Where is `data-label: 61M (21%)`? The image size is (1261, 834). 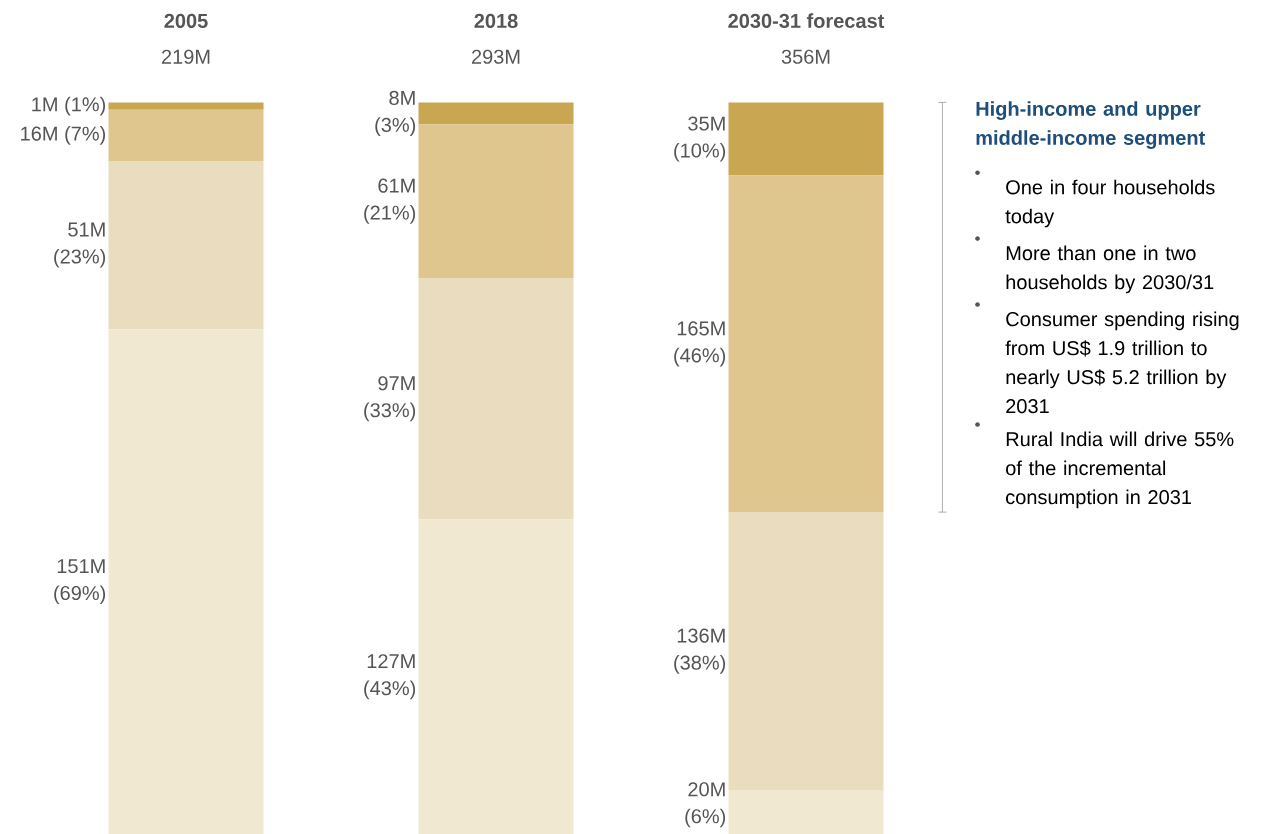 data-label: 61M (21%) is located at coordinates (390, 201).